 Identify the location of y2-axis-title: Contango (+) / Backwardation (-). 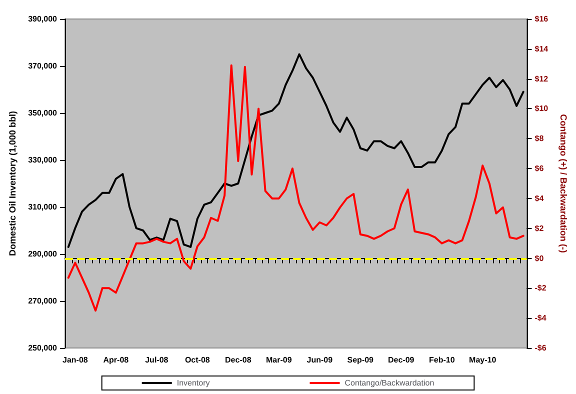
(563, 183).